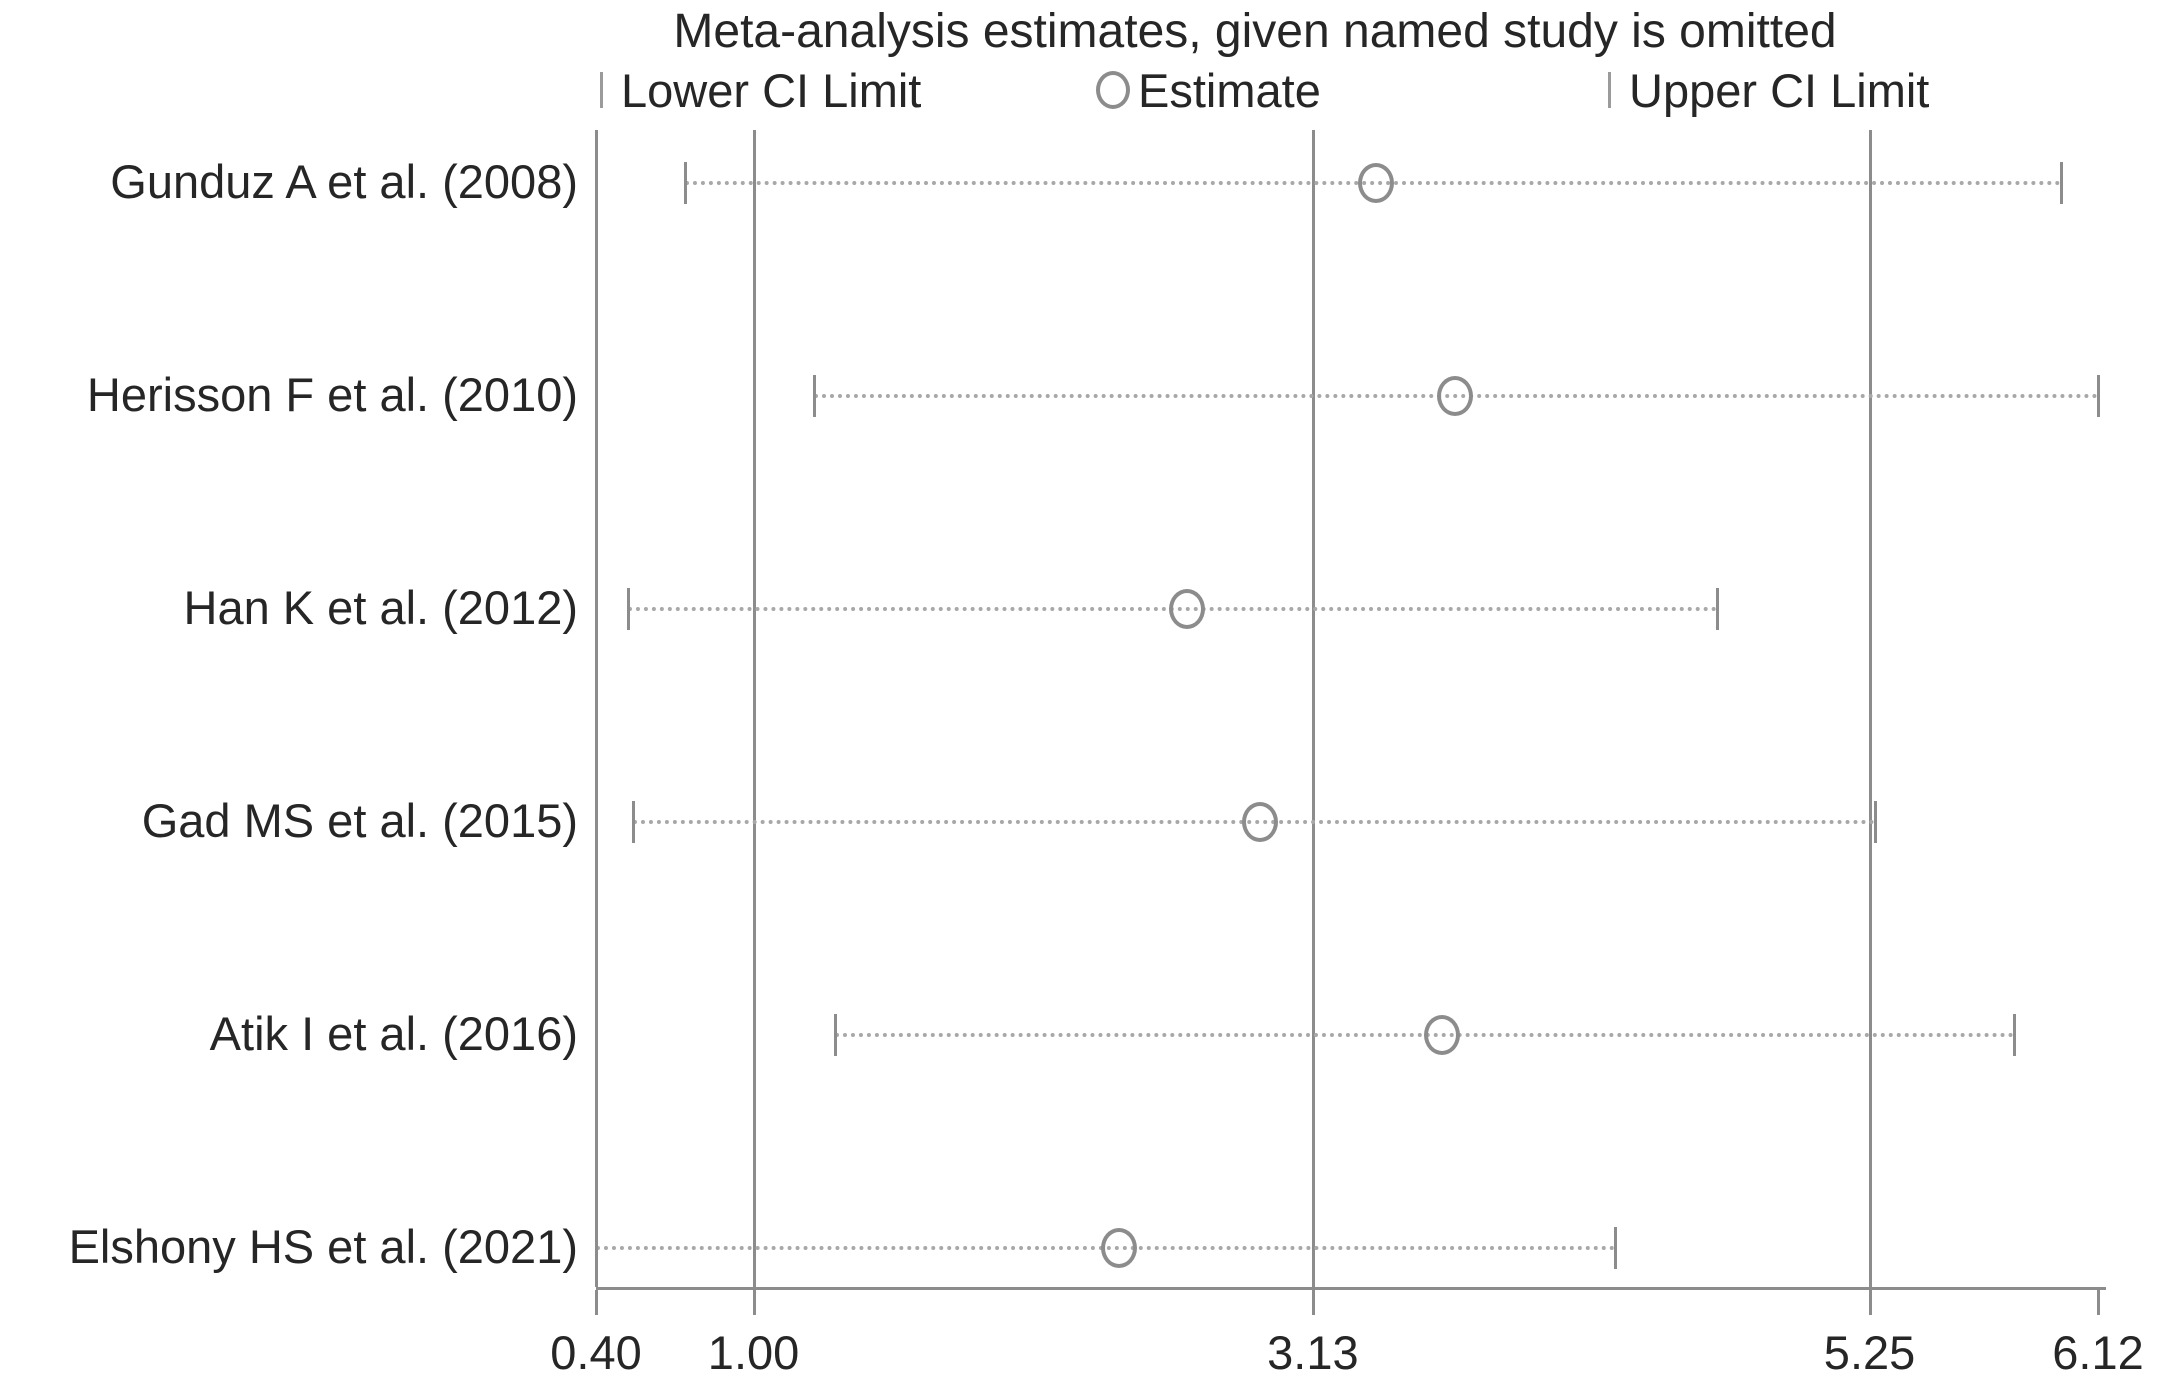  What do you see at coordinates (1229, 90) in the screenshot?
I see `legend-label-estimate: Estimate` at bounding box center [1229, 90].